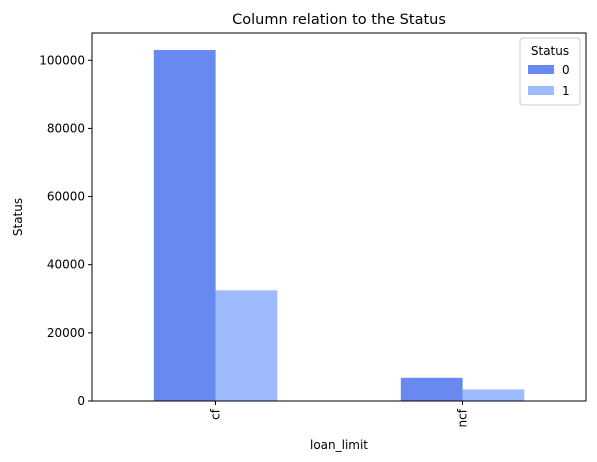 The image size is (597, 462). Describe the element at coordinates (339, 20) in the screenshot. I see `chart-title: Column relation to the Status` at that location.